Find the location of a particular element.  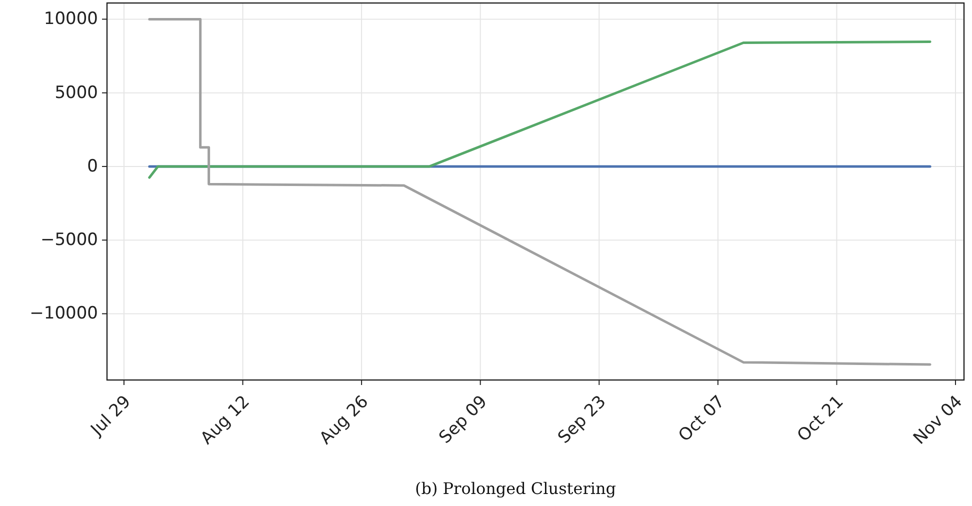

x-tick-label: Oct 07 is located at coordinates (701, 419).